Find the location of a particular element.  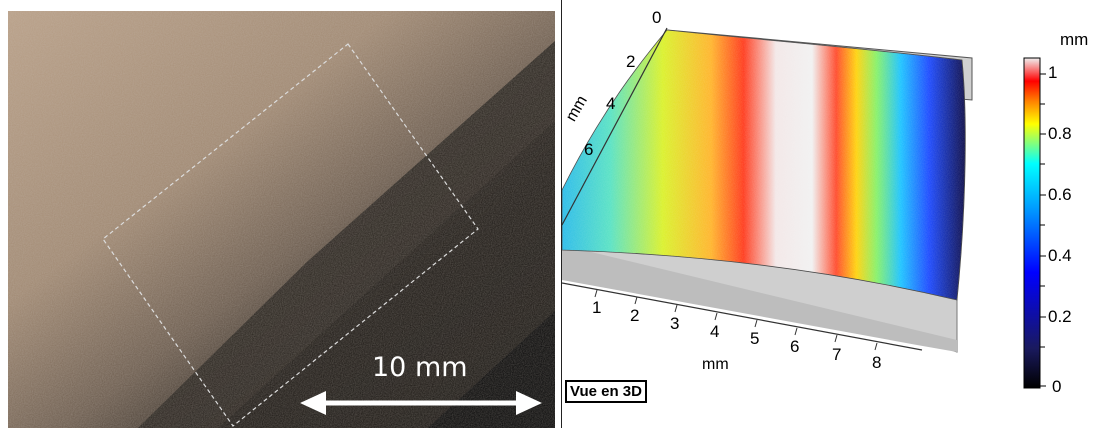

x-tick-label: 7 is located at coordinates (837, 354).